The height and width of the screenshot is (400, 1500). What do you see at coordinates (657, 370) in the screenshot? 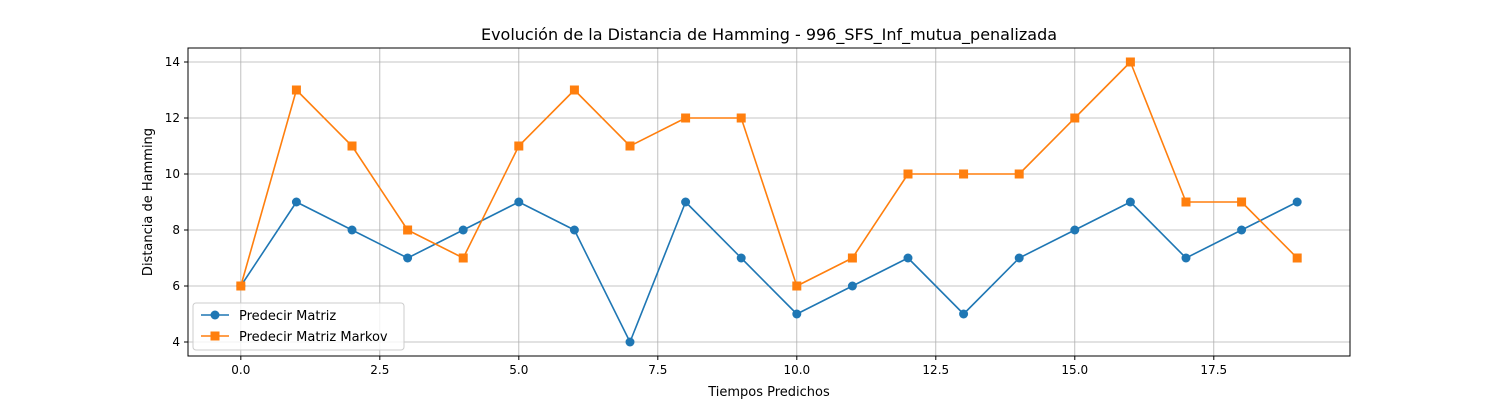
I see `x-tick-label: 7.5` at bounding box center [657, 370].